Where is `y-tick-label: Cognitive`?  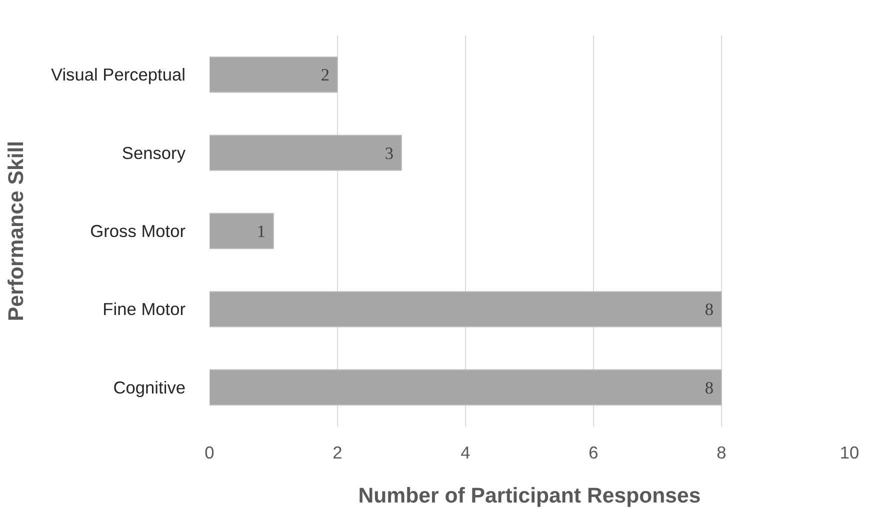 y-tick-label: Cognitive is located at coordinates (149, 387).